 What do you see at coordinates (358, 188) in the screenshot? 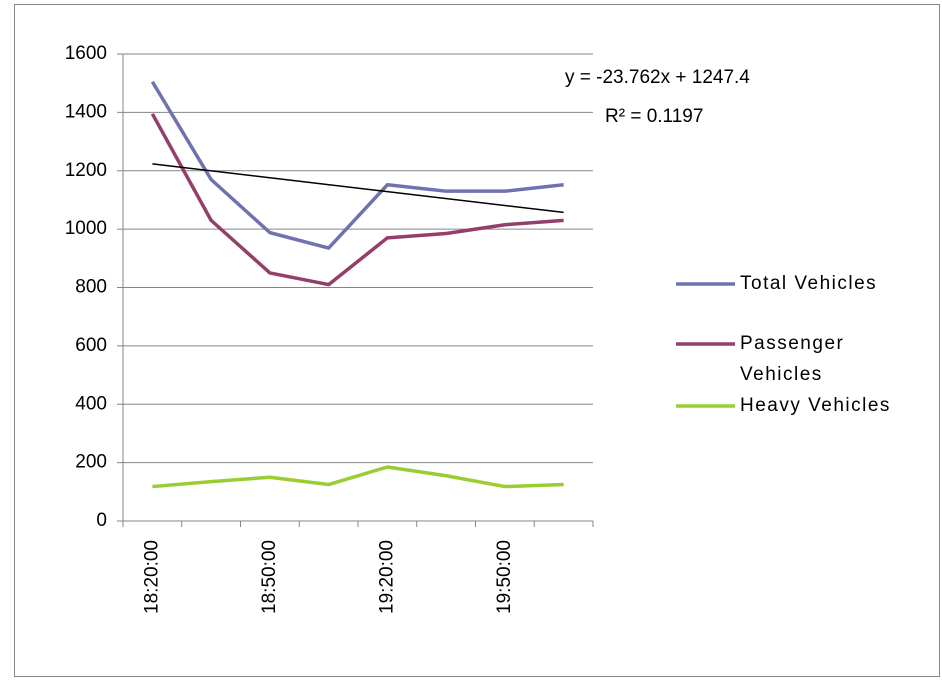
I see `trend-line` at bounding box center [358, 188].